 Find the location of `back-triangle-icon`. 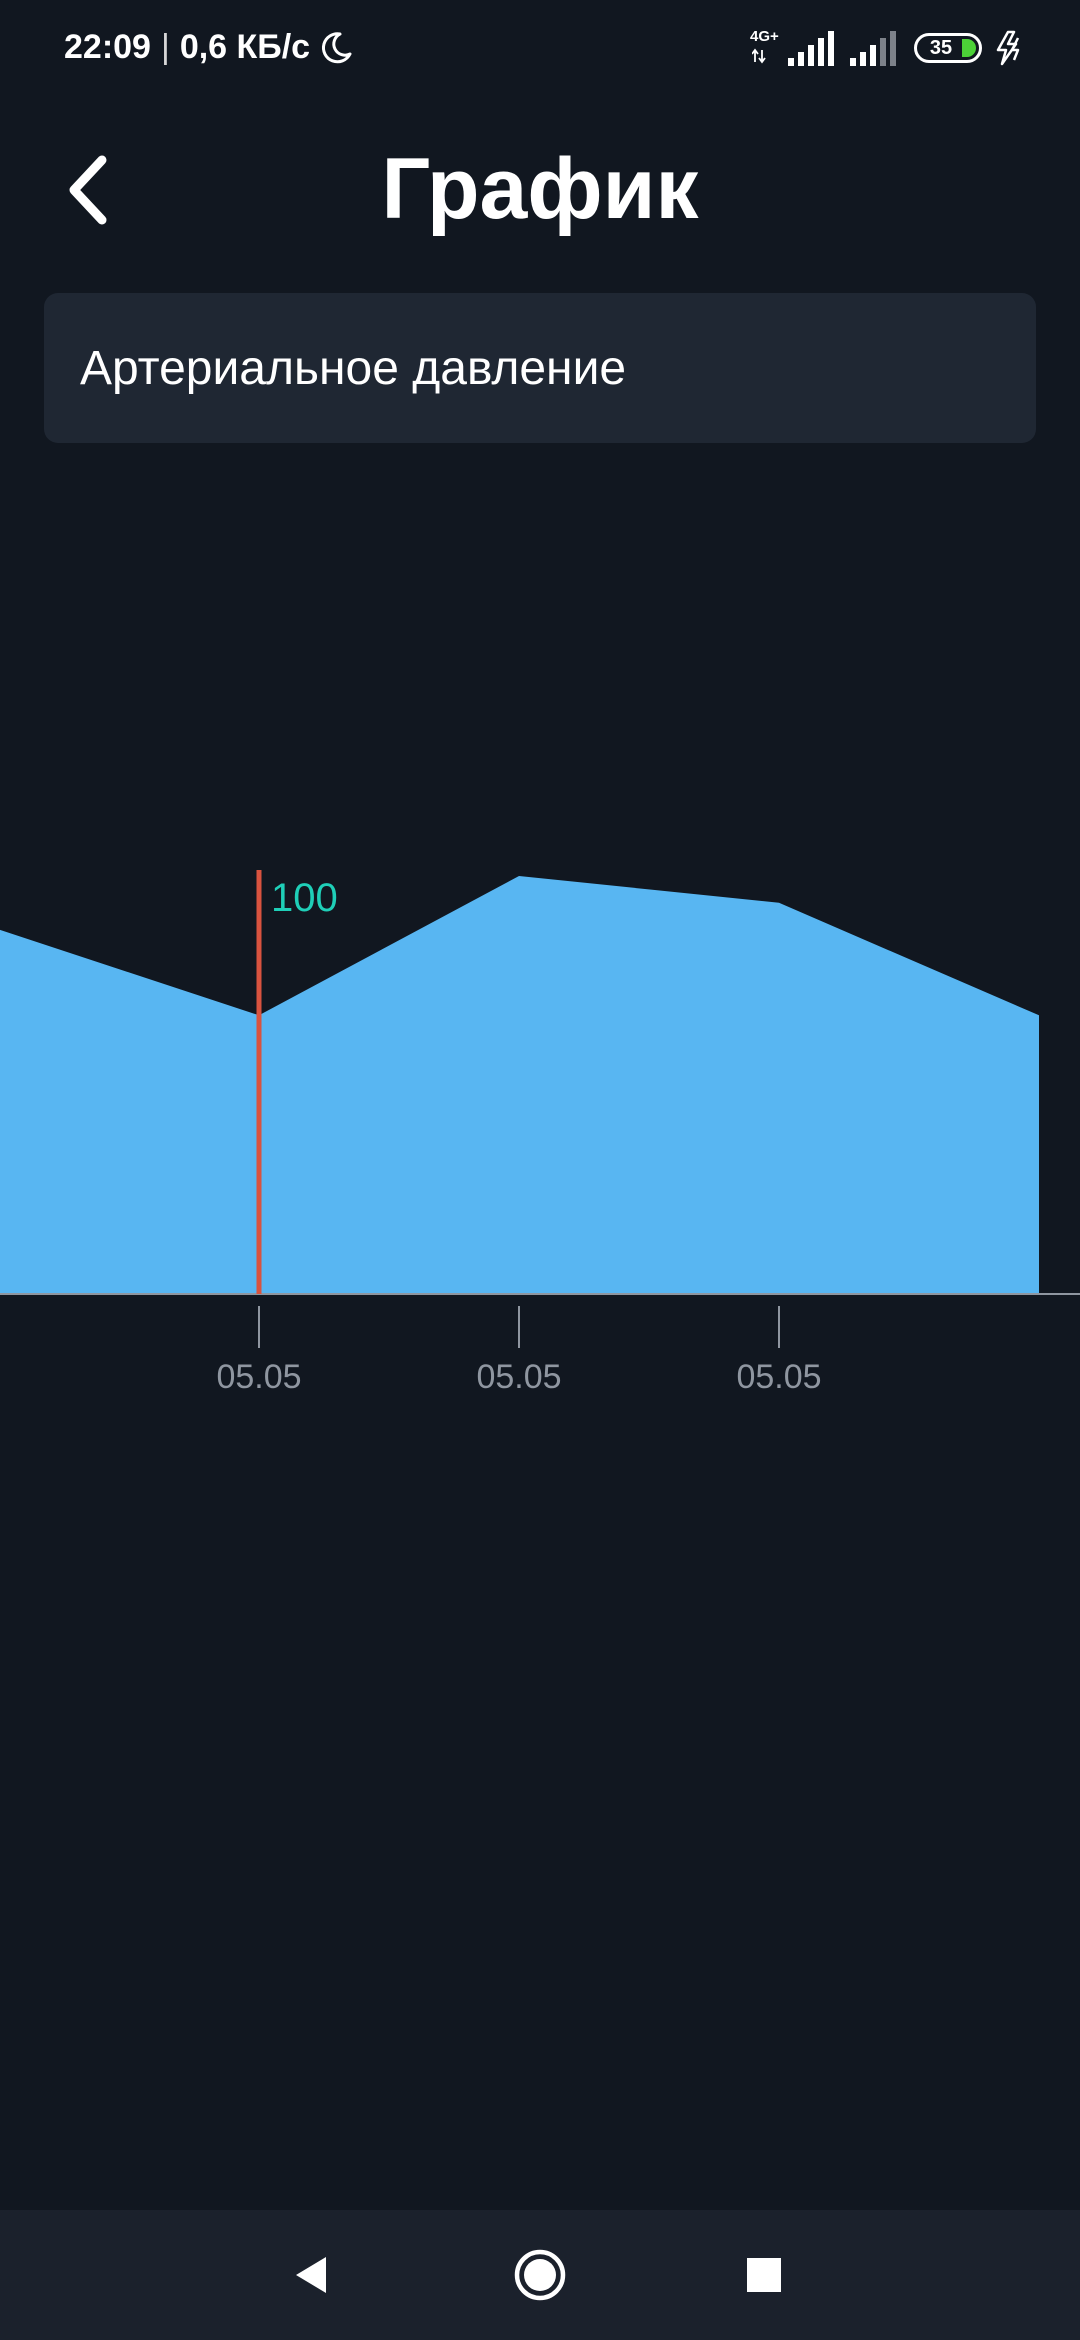

back-triangle-icon is located at coordinates (311, 2275).